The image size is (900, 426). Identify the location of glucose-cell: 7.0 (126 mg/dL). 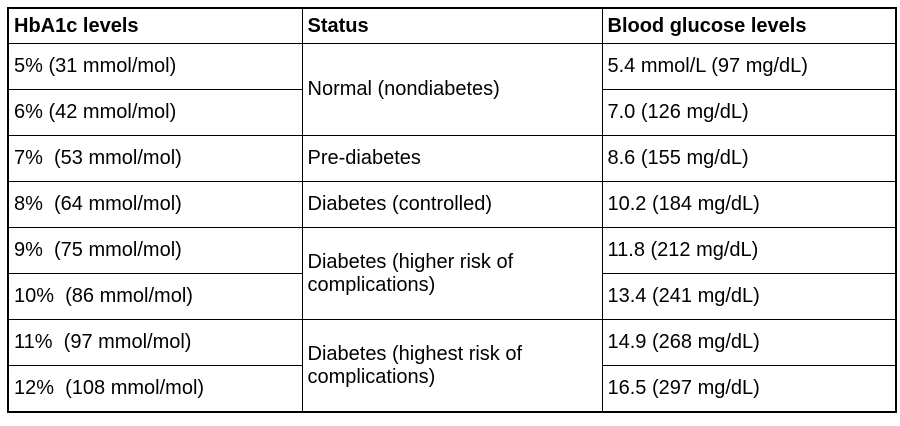
(749, 112).